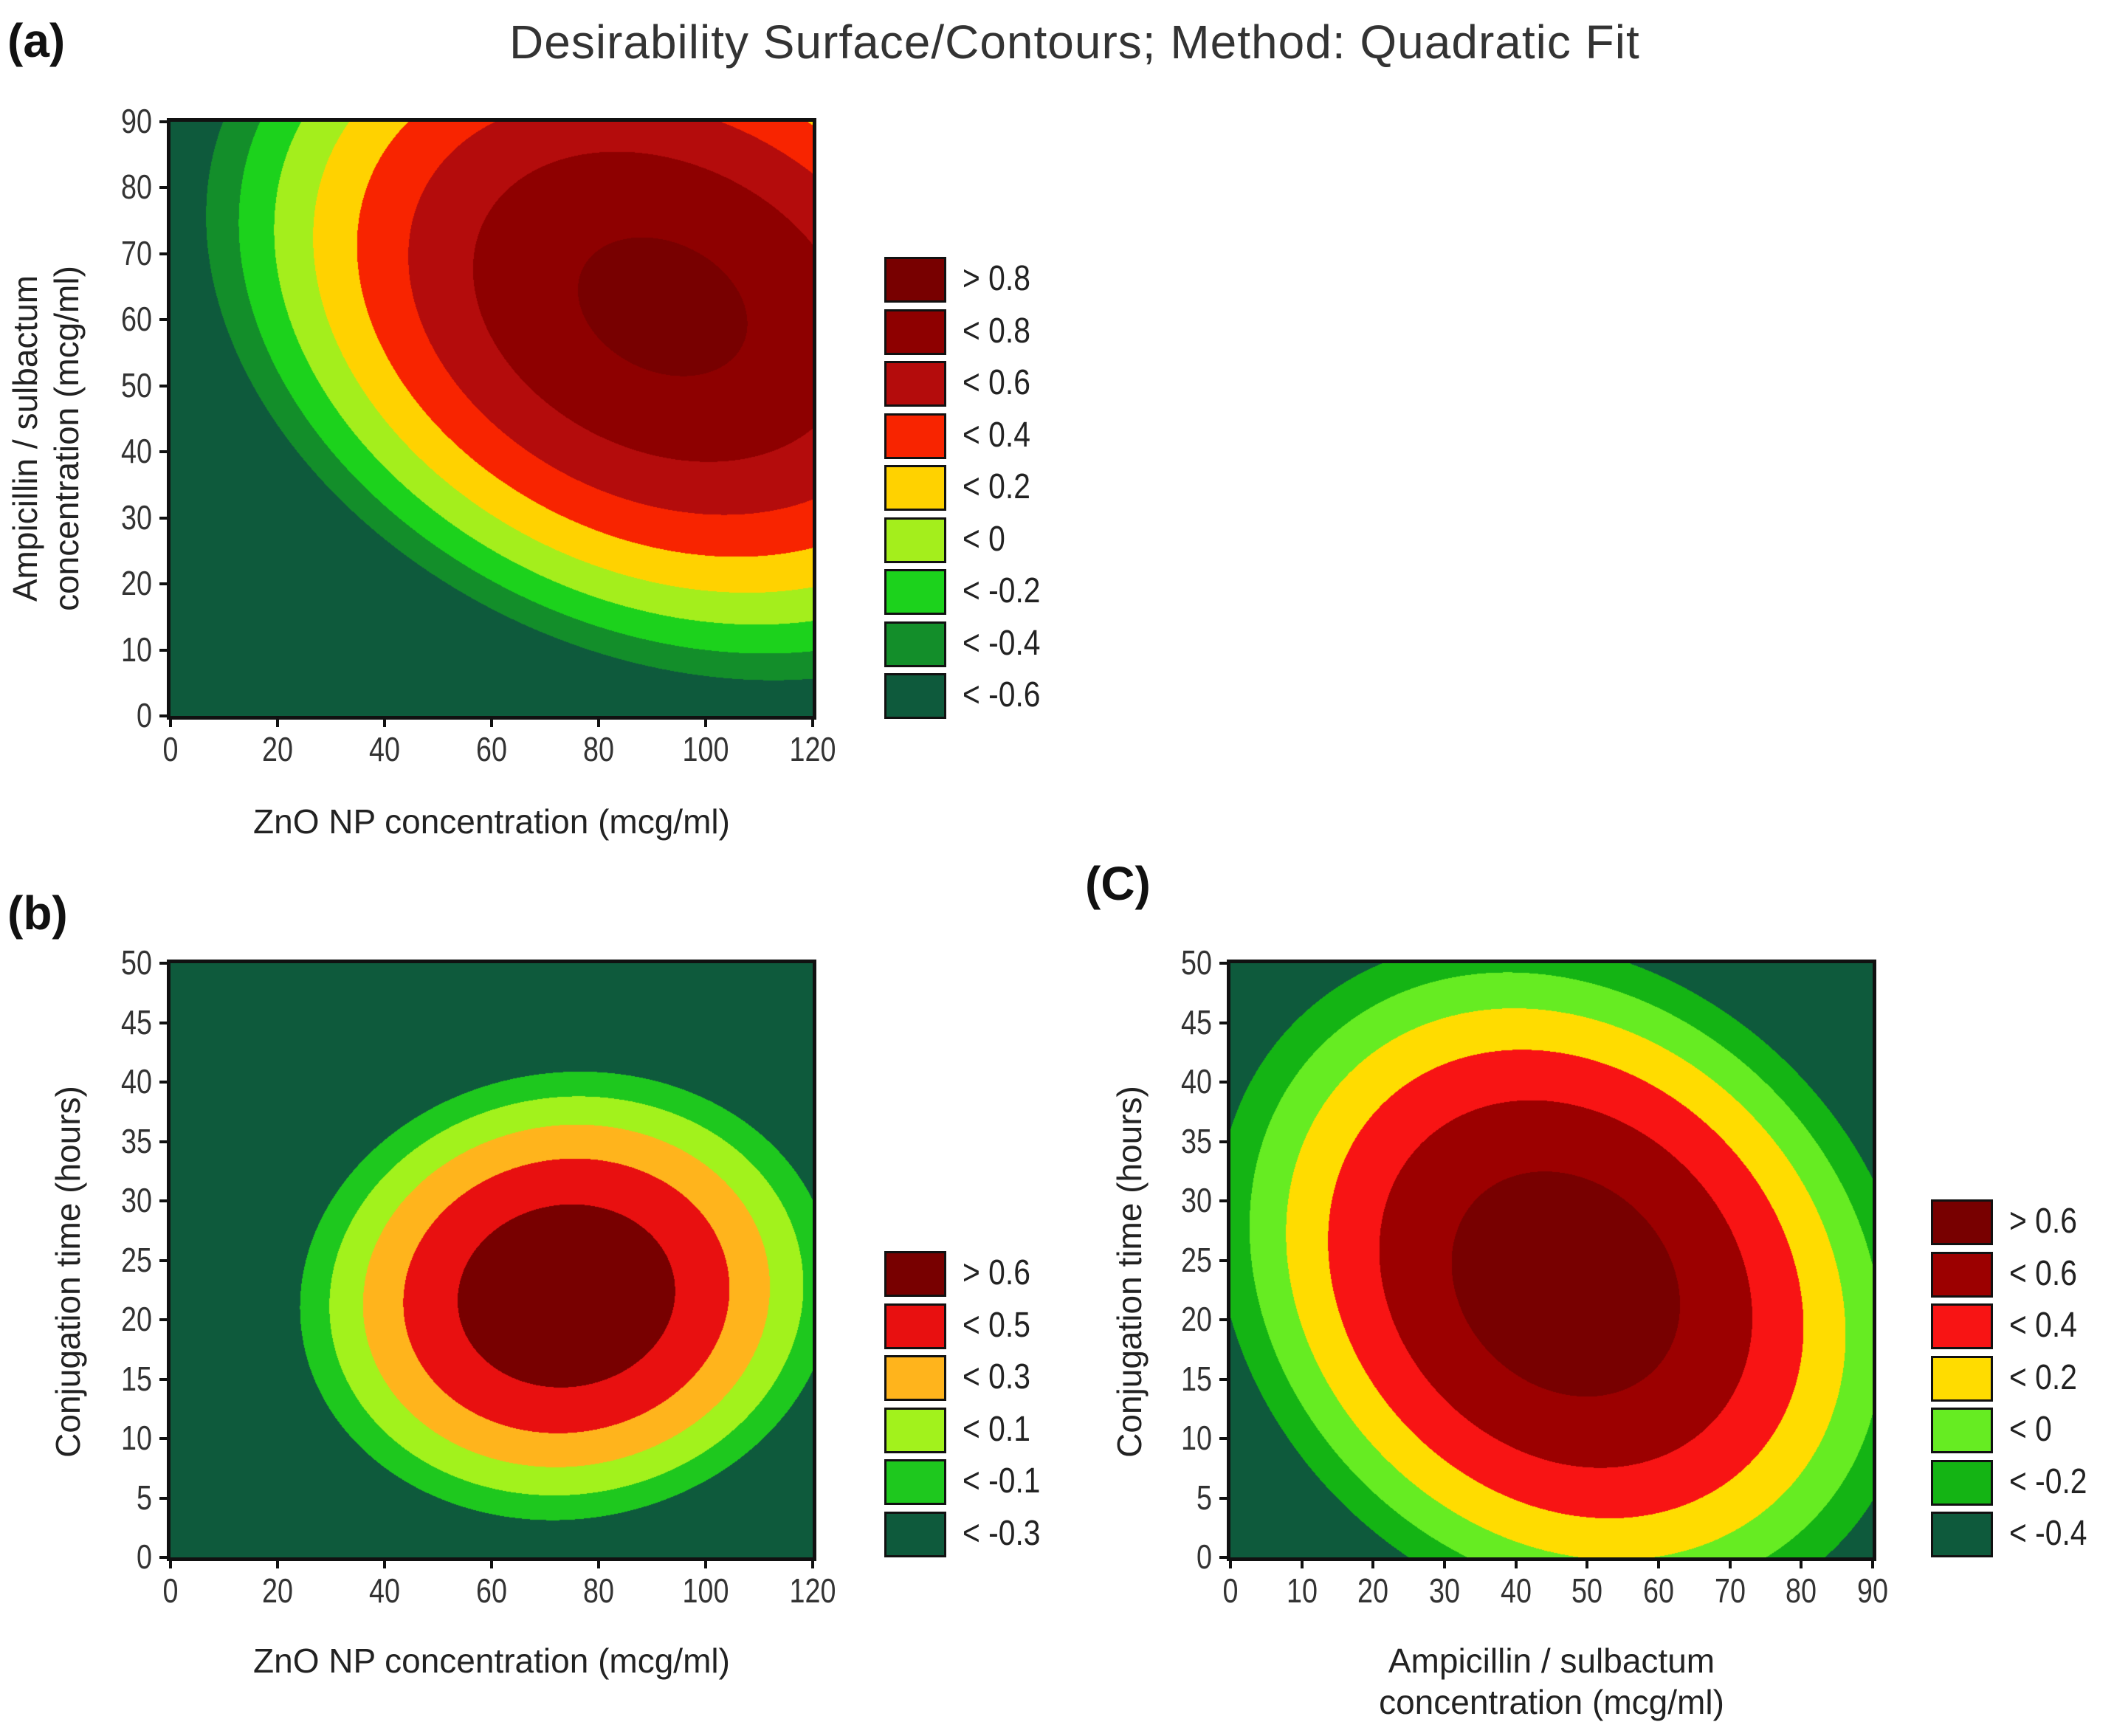  I want to click on legend-label: > 0.6, so click(996, 1272).